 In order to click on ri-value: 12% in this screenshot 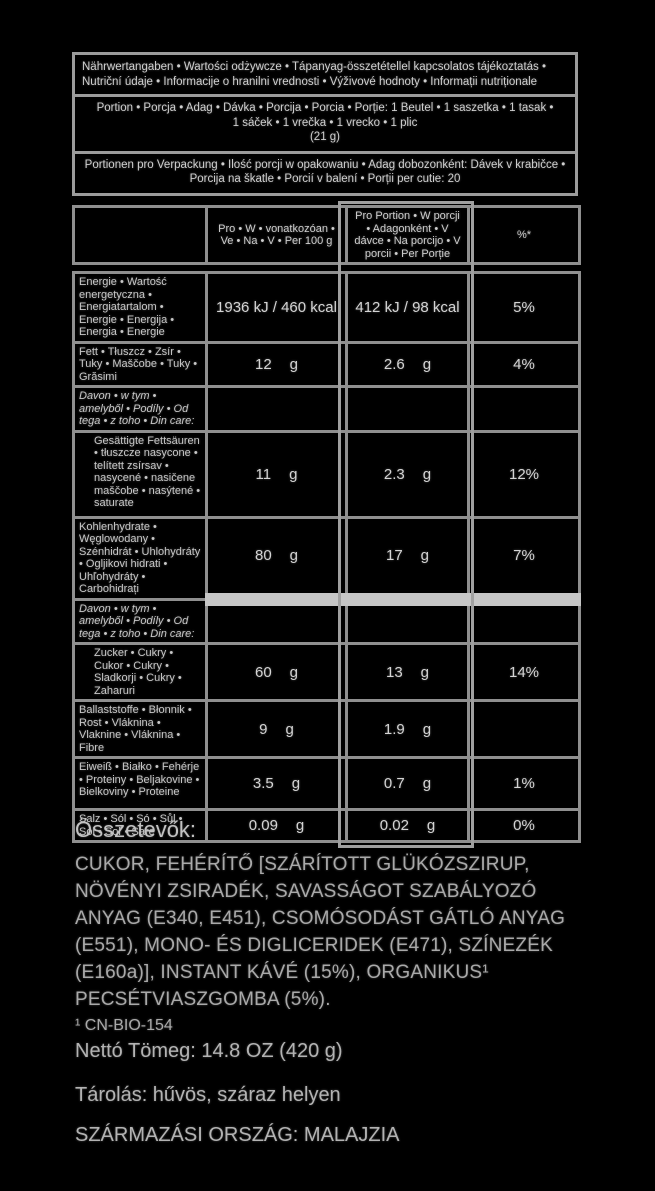, I will do `click(524, 474)`.